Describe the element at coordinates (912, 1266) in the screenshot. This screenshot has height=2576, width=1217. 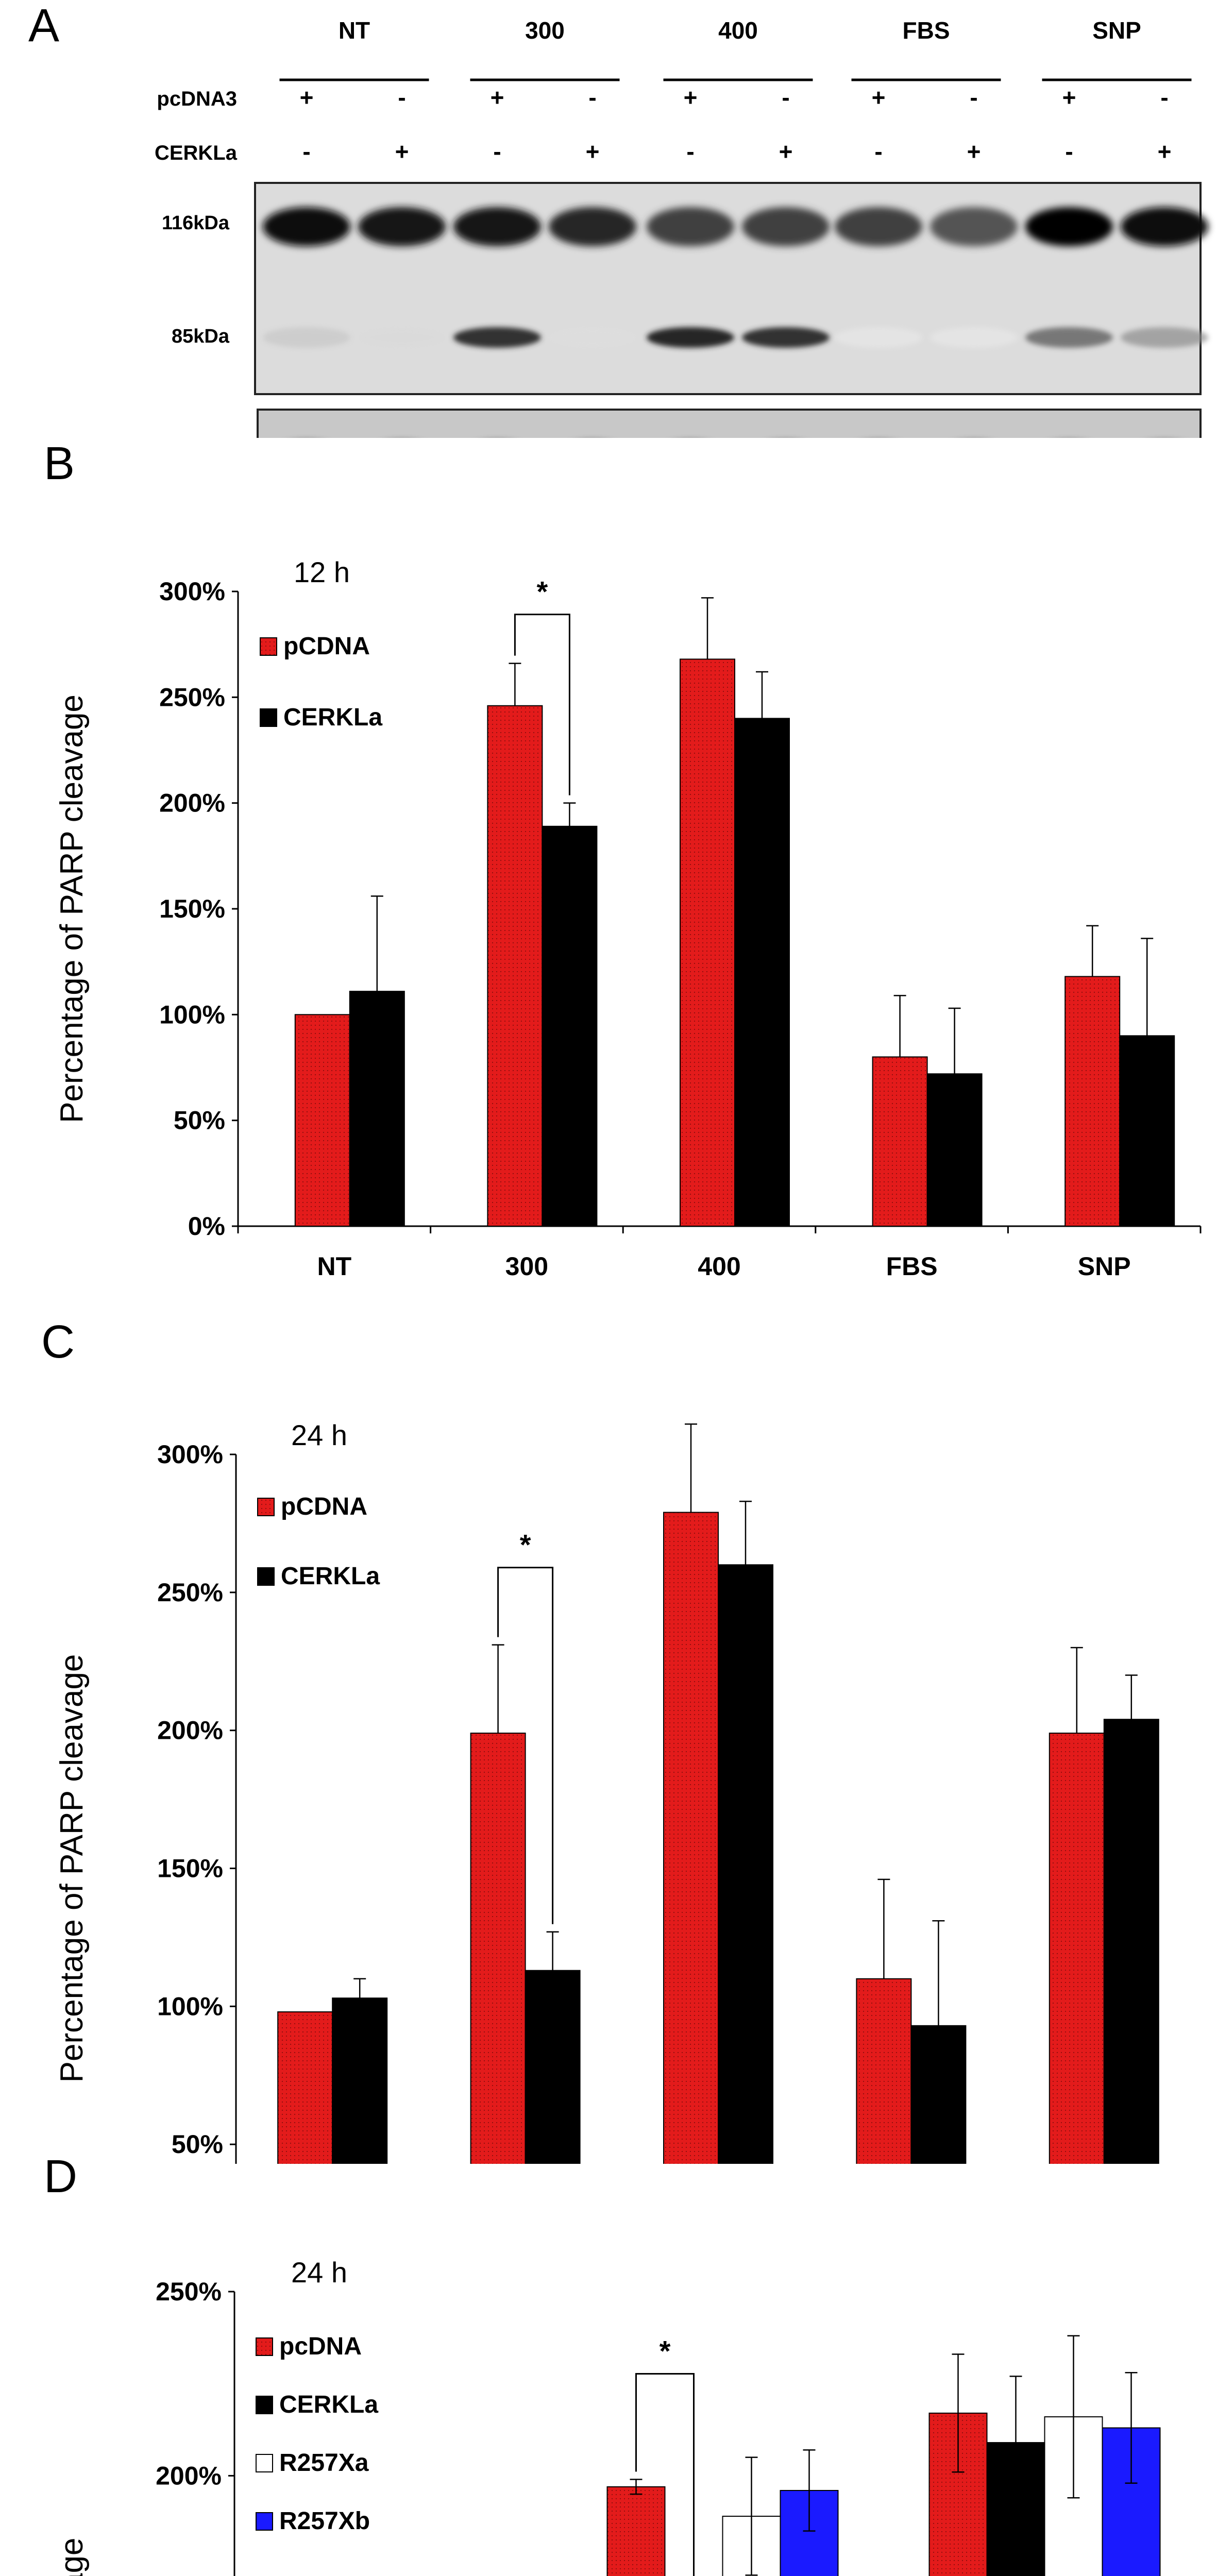
I see `x-tick-label: FBS` at that location.